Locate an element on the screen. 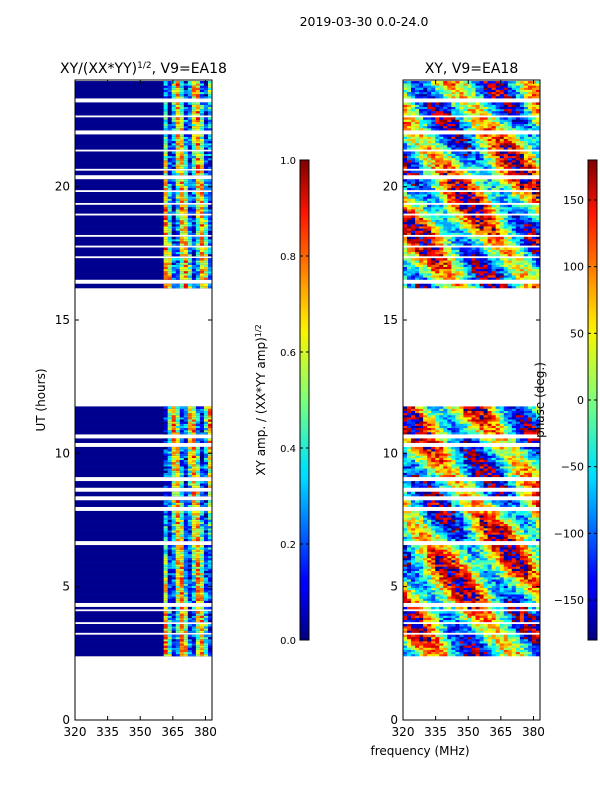 The height and width of the screenshot is (800, 600). amplitude-heatmap-row is located at coordinates (143, 223).